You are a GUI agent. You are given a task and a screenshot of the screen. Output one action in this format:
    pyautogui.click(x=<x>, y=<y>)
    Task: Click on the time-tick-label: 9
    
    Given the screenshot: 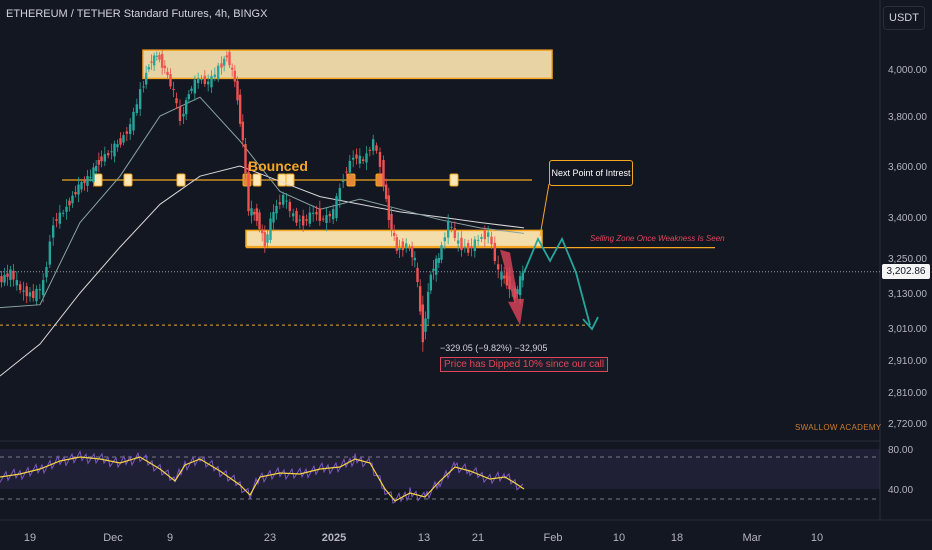 What is the action you would take?
    pyautogui.click(x=170, y=538)
    